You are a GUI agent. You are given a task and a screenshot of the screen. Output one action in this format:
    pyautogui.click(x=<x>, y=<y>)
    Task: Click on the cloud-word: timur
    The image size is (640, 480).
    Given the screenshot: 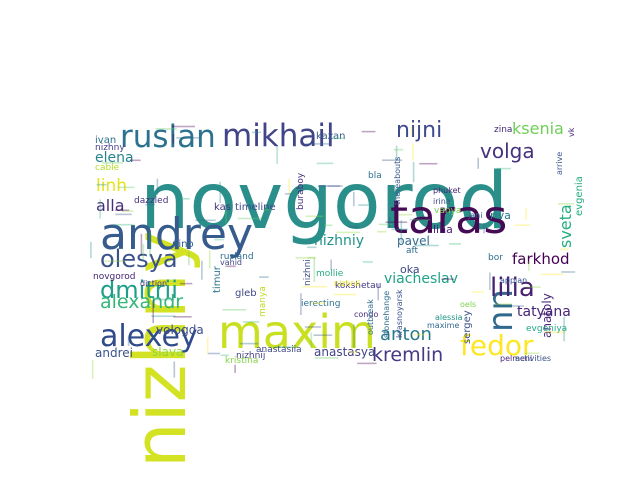 What is the action you would take?
    pyautogui.click(x=217, y=279)
    